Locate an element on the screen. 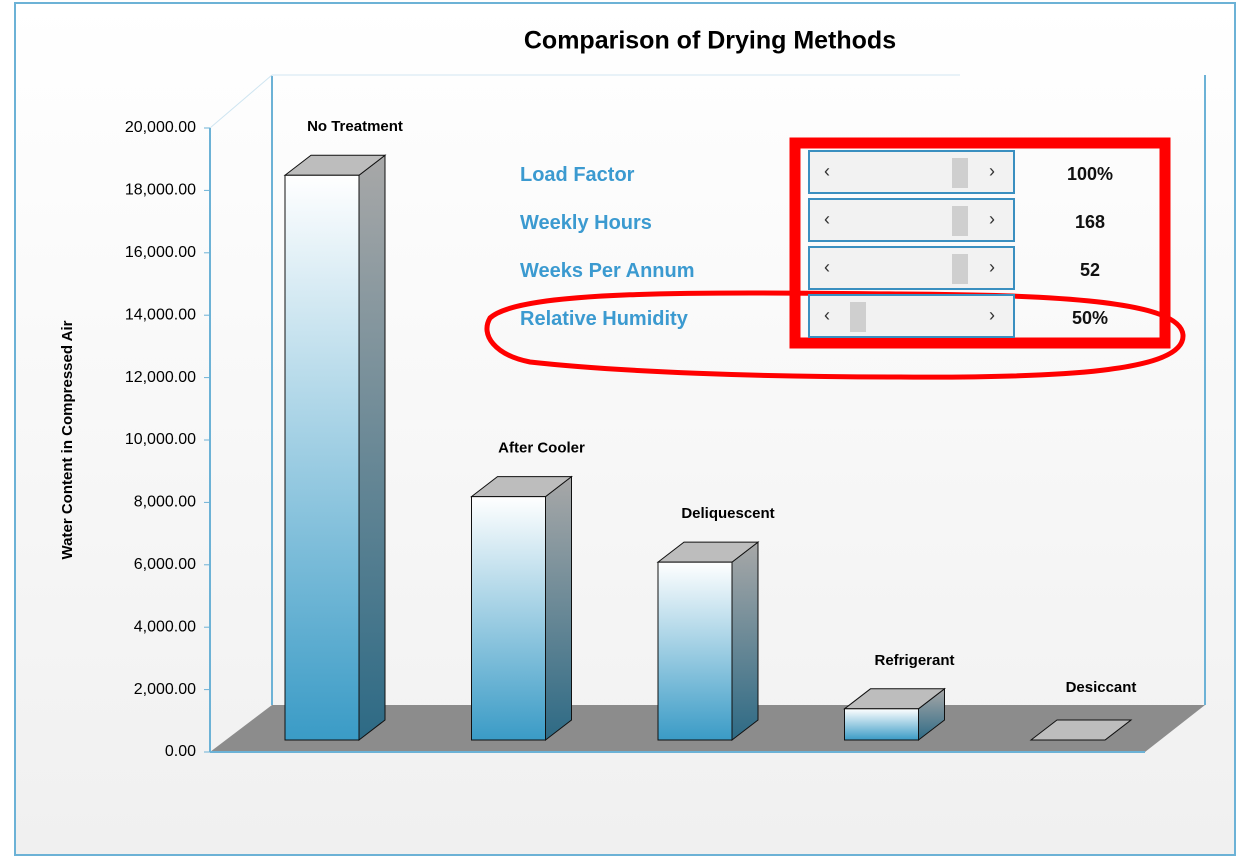 The height and width of the screenshot is (862, 1237). y-tick-label: 0.00 is located at coordinates (180, 751).